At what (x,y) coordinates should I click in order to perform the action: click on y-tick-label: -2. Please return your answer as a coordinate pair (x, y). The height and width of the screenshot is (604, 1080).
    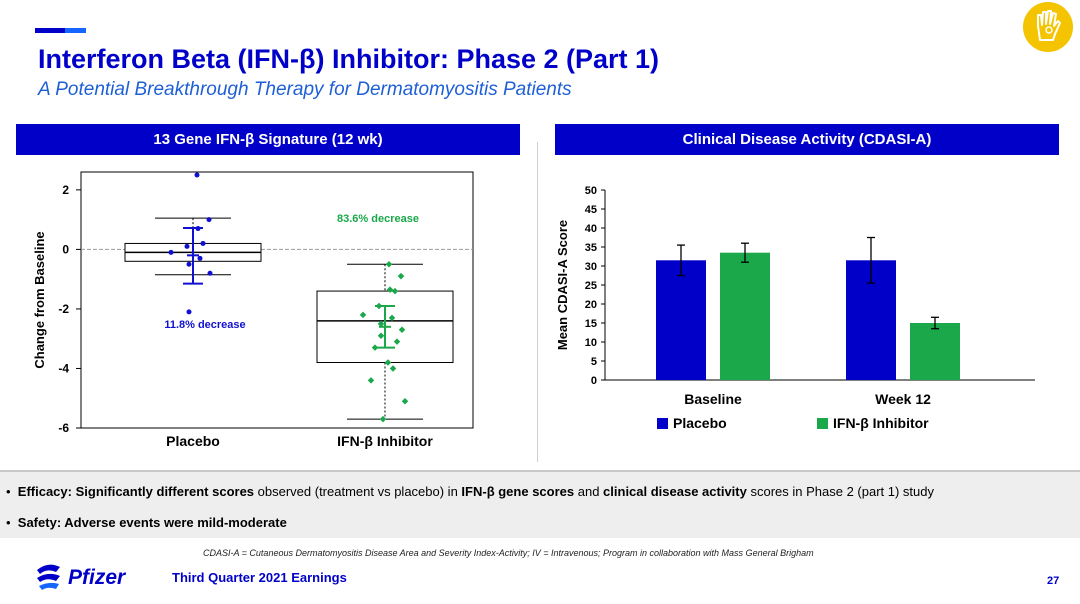
    Looking at the image, I should click on (63, 309).